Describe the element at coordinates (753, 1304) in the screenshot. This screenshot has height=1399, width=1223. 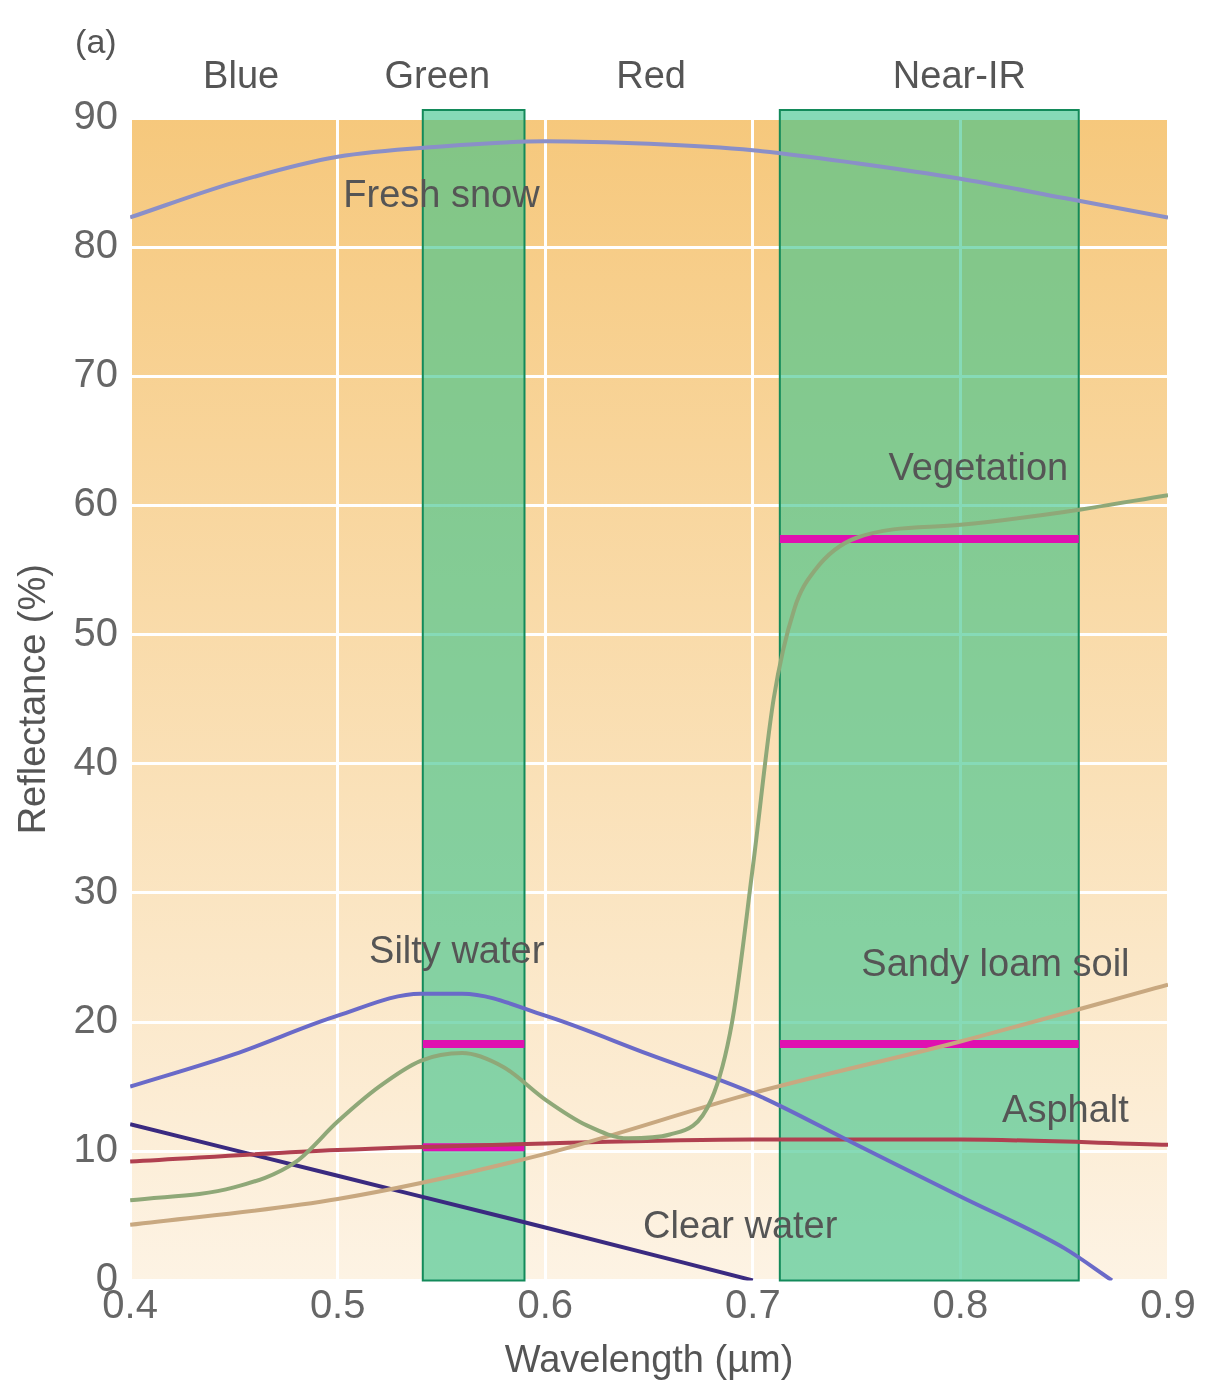
I see `x-tick-label: 0.7` at that location.